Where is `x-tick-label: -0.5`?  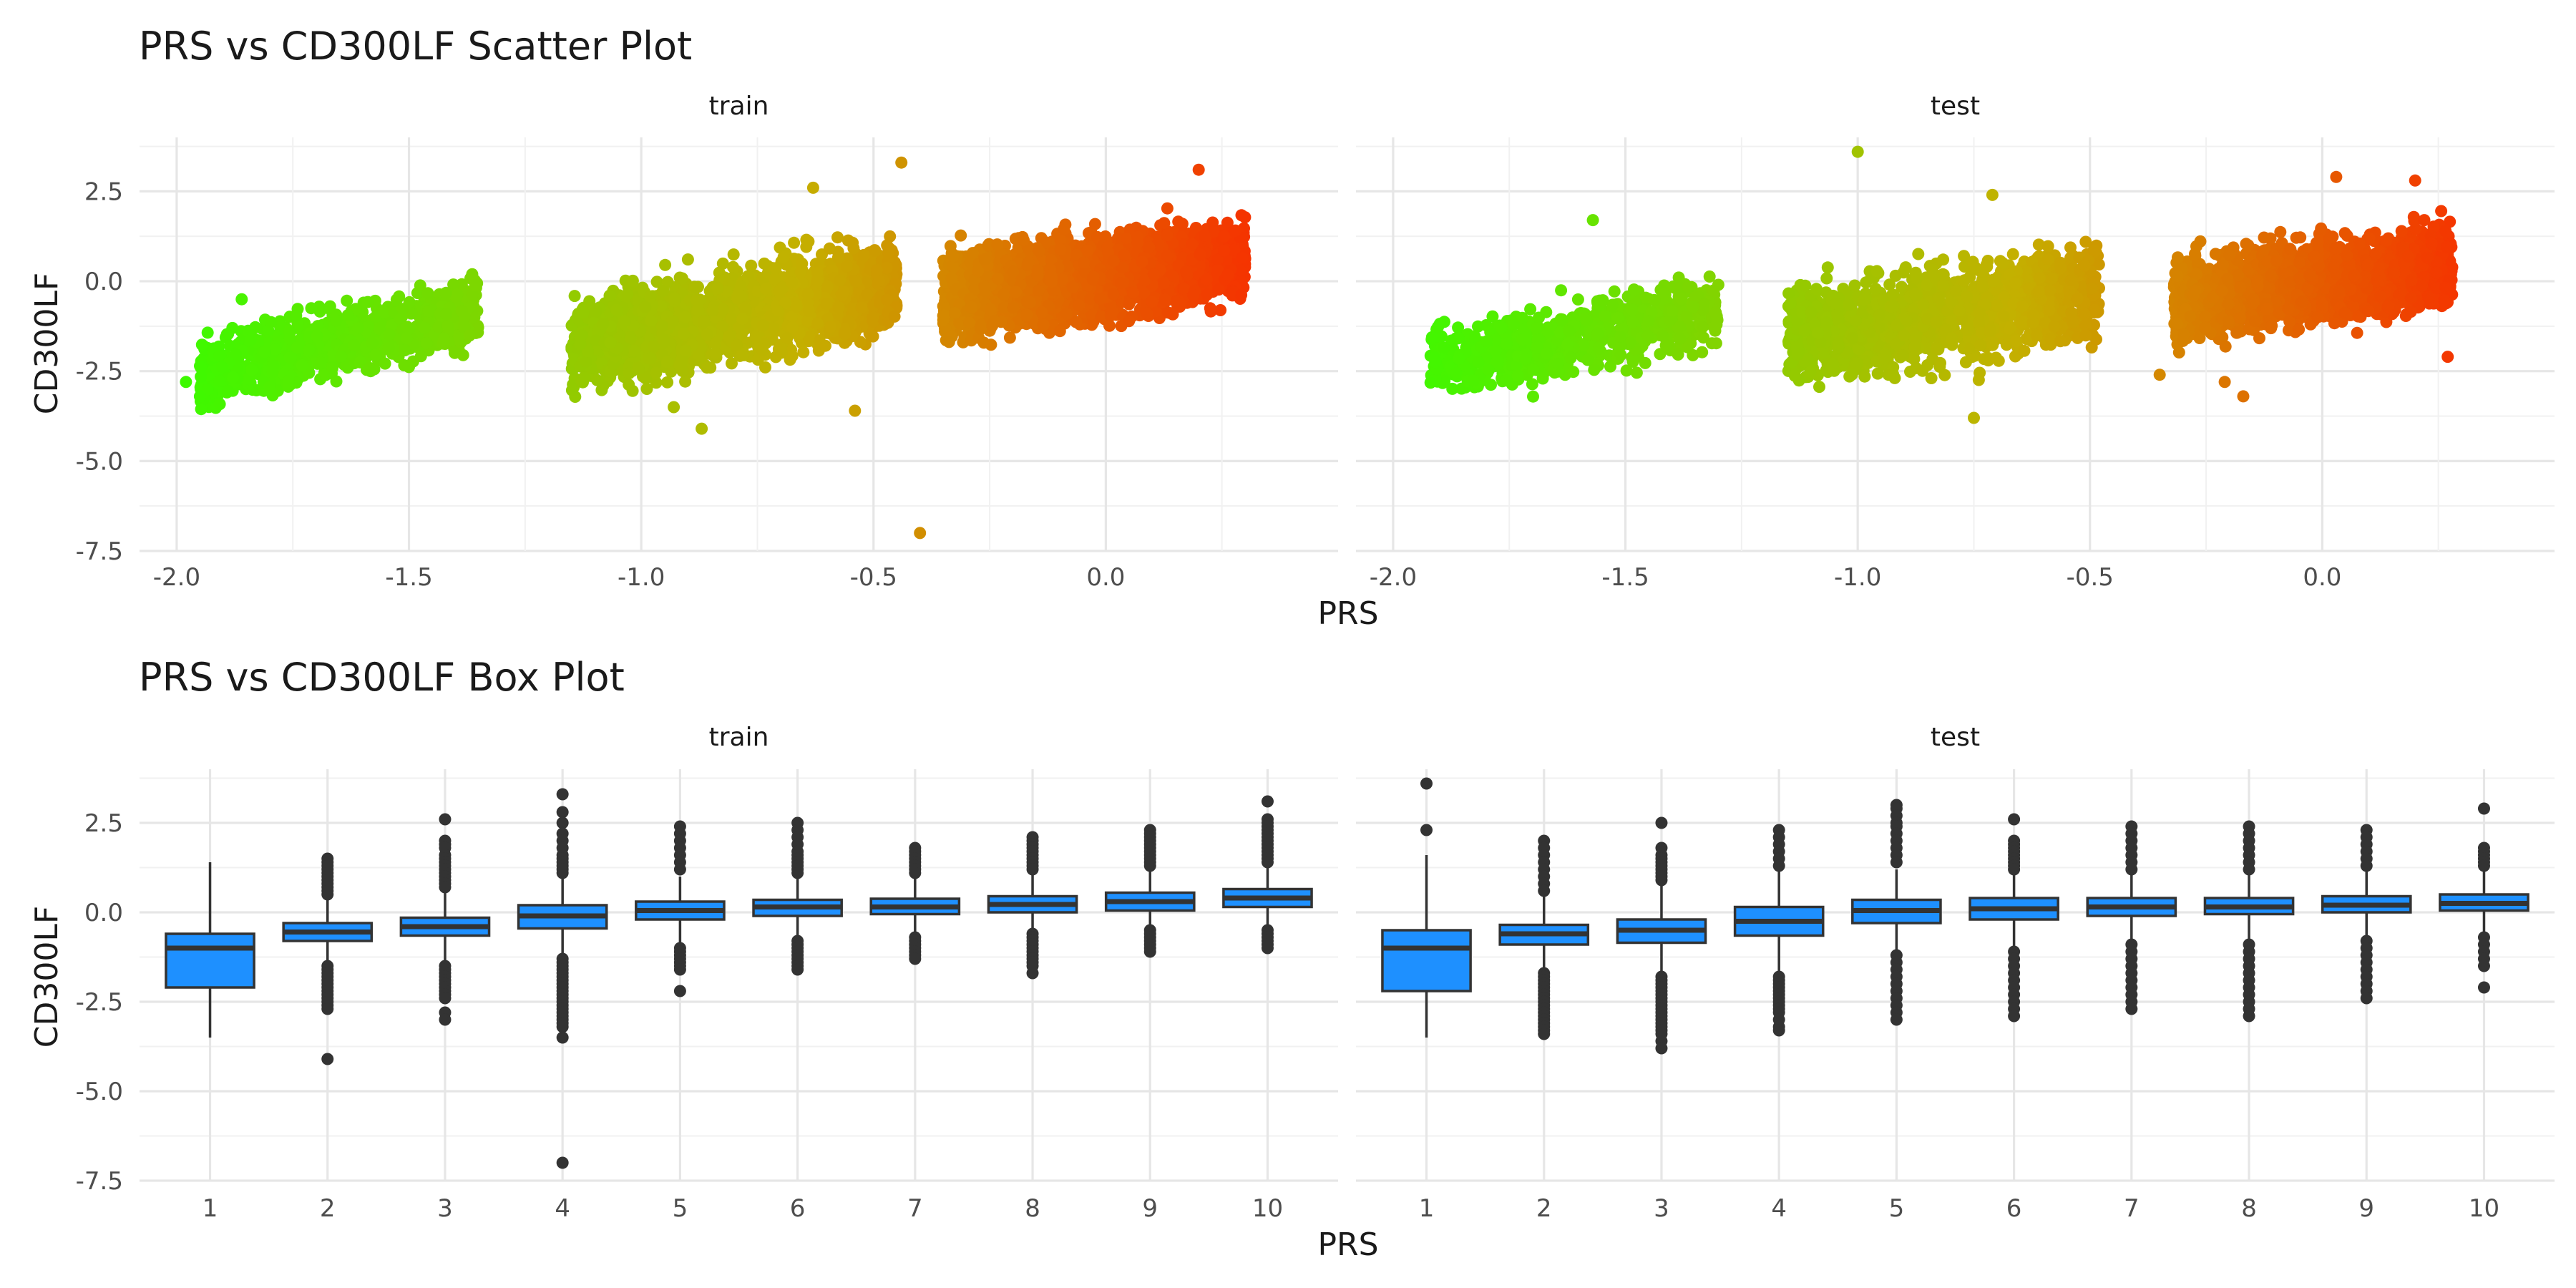
x-tick-label: -0.5 is located at coordinates (873, 577).